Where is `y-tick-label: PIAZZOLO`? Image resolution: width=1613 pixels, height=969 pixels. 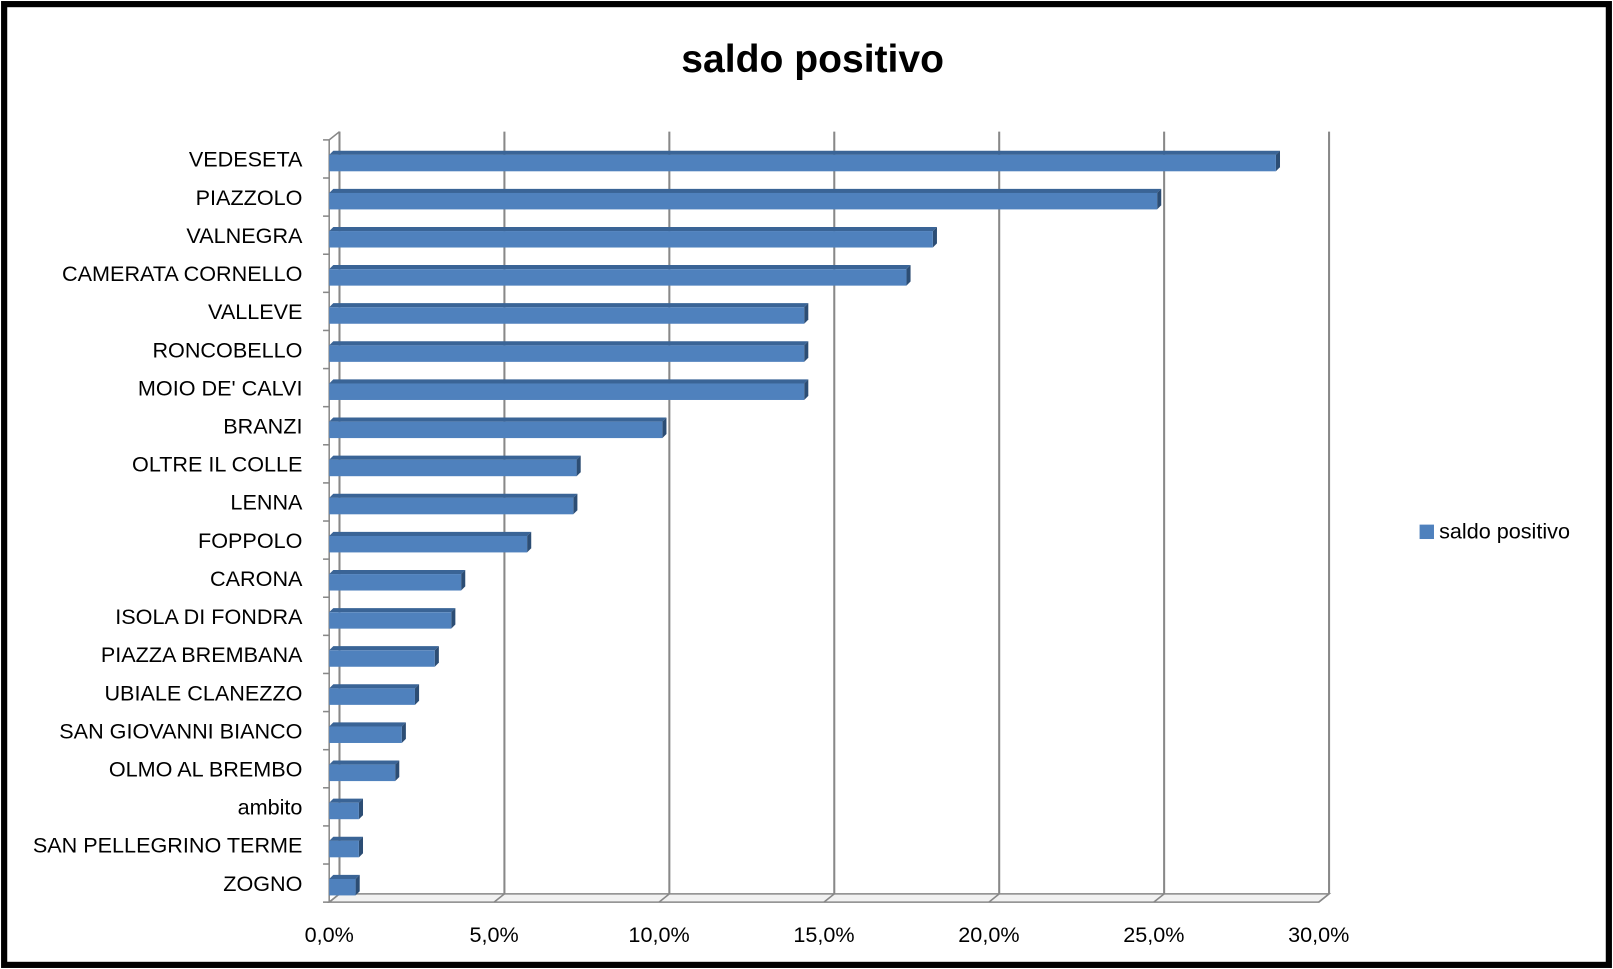
y-tick-label: PIAZZOLO is located at coordinates (249, 197).